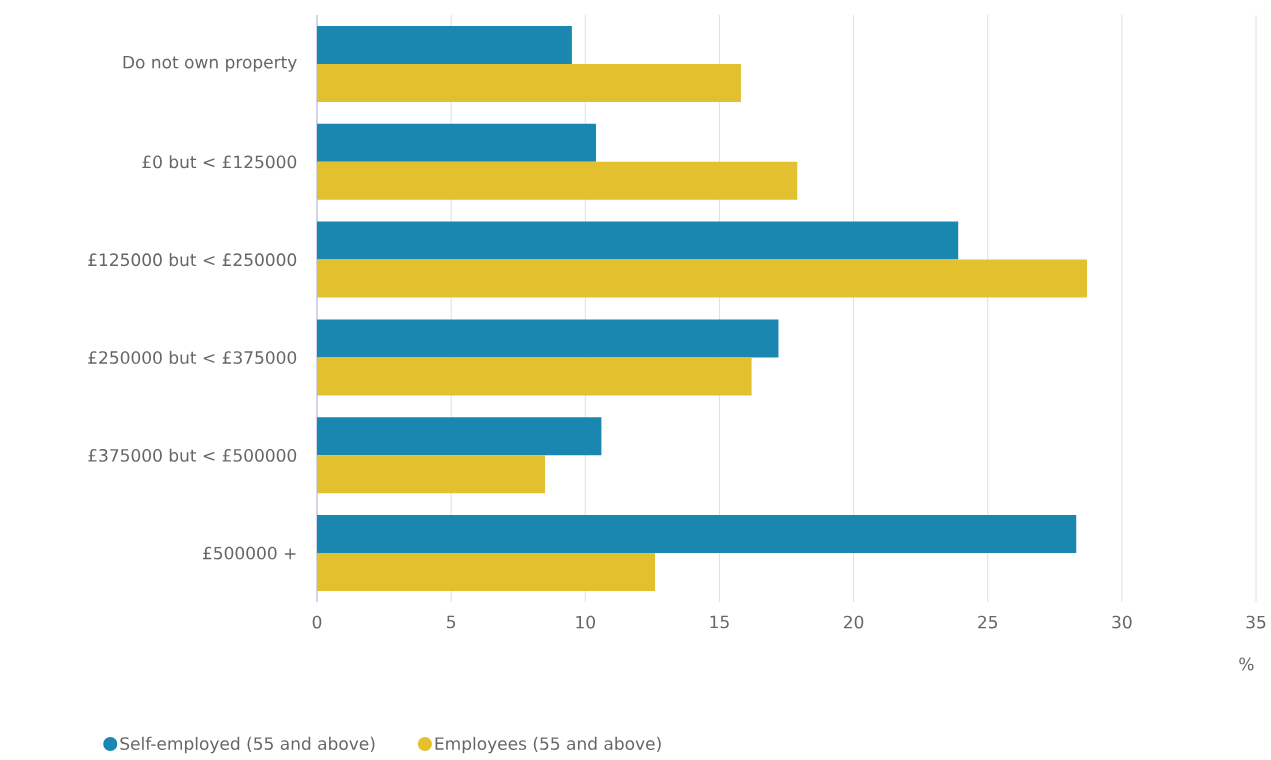  What do you see at coordinates (210, 63) in the screenshot?
I see `y-tick-label: Do not own property` at bounding box center [210, 63].